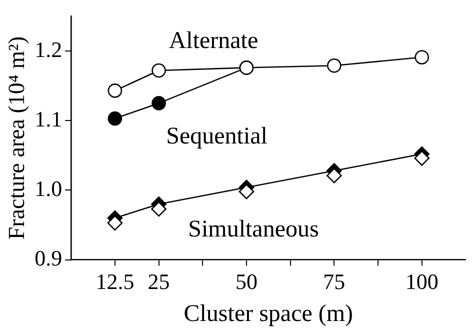 The height and width of the screenshot is (329, 474). Describe the element at coordinates (48, 49) in the screenshot. I see `y-tick-label: 1.2` at that location.